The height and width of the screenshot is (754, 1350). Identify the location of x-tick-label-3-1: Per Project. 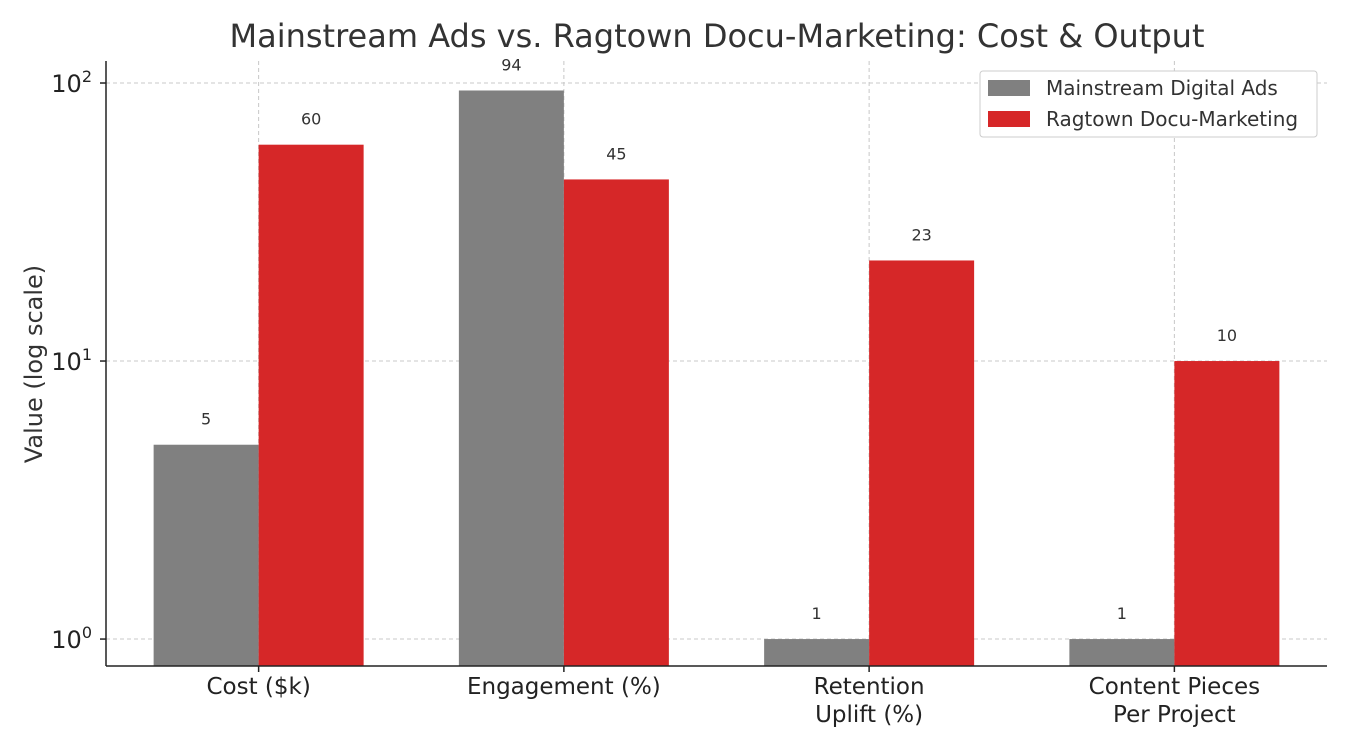
(1174, 715).